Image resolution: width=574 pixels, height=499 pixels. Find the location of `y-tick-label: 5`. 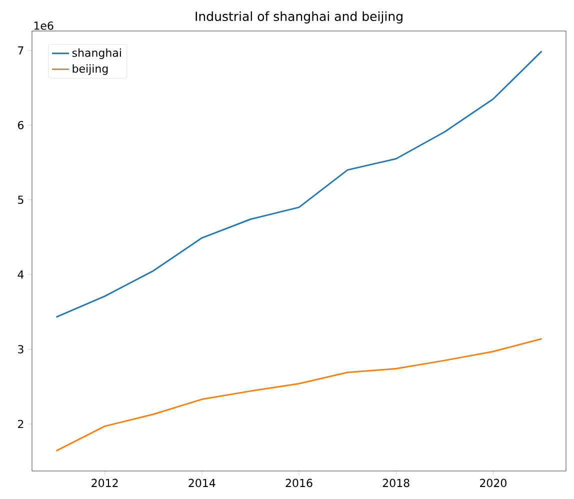

y-tick-label: 5 is located at coordinates (21, 200).